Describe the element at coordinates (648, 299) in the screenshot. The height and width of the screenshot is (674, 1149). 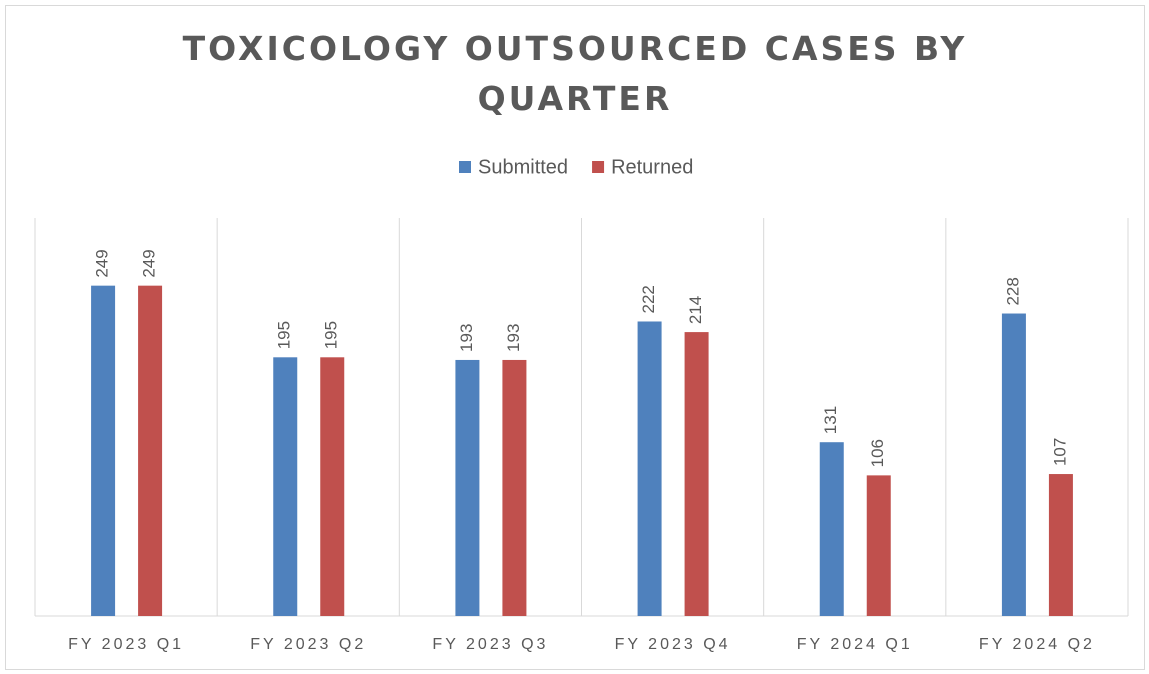
I see `data-label: 222` at that location.